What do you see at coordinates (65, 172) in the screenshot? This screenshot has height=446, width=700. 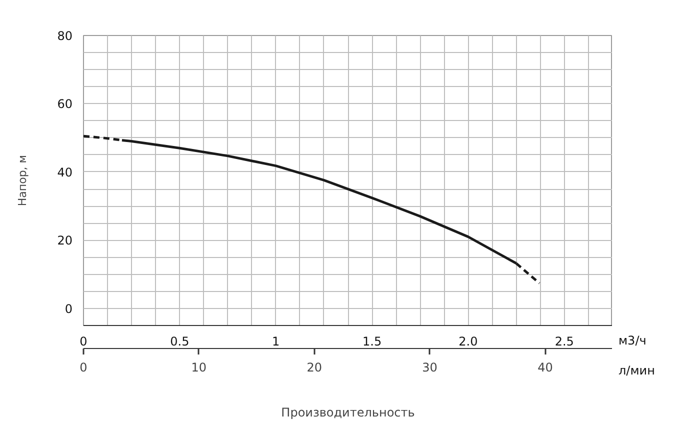 I see `y-tick-label: 40` at bounding box center [65, 172].